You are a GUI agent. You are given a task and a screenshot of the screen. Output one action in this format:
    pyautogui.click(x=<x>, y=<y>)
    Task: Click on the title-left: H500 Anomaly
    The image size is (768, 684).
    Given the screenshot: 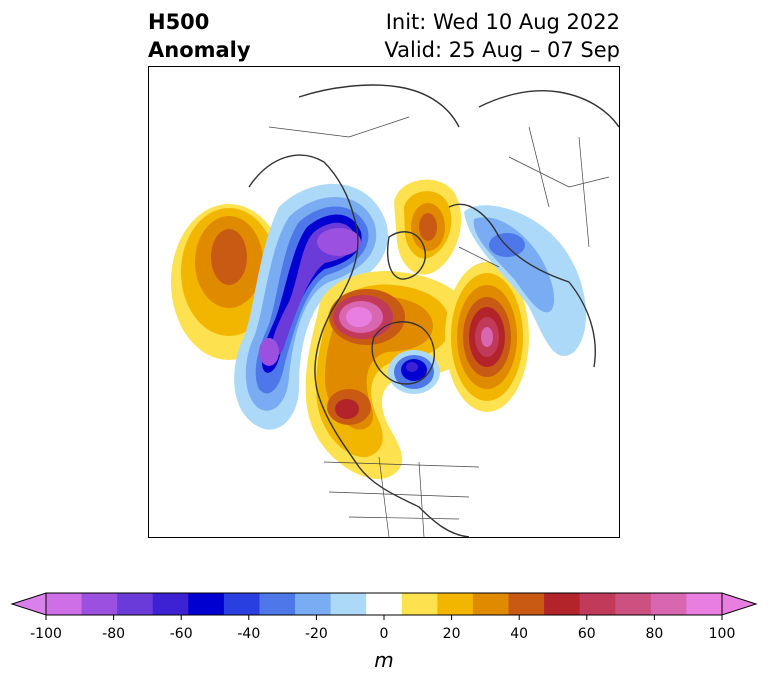 What is the action you would take?
    pyautogui.click(x=199, y=36)
    